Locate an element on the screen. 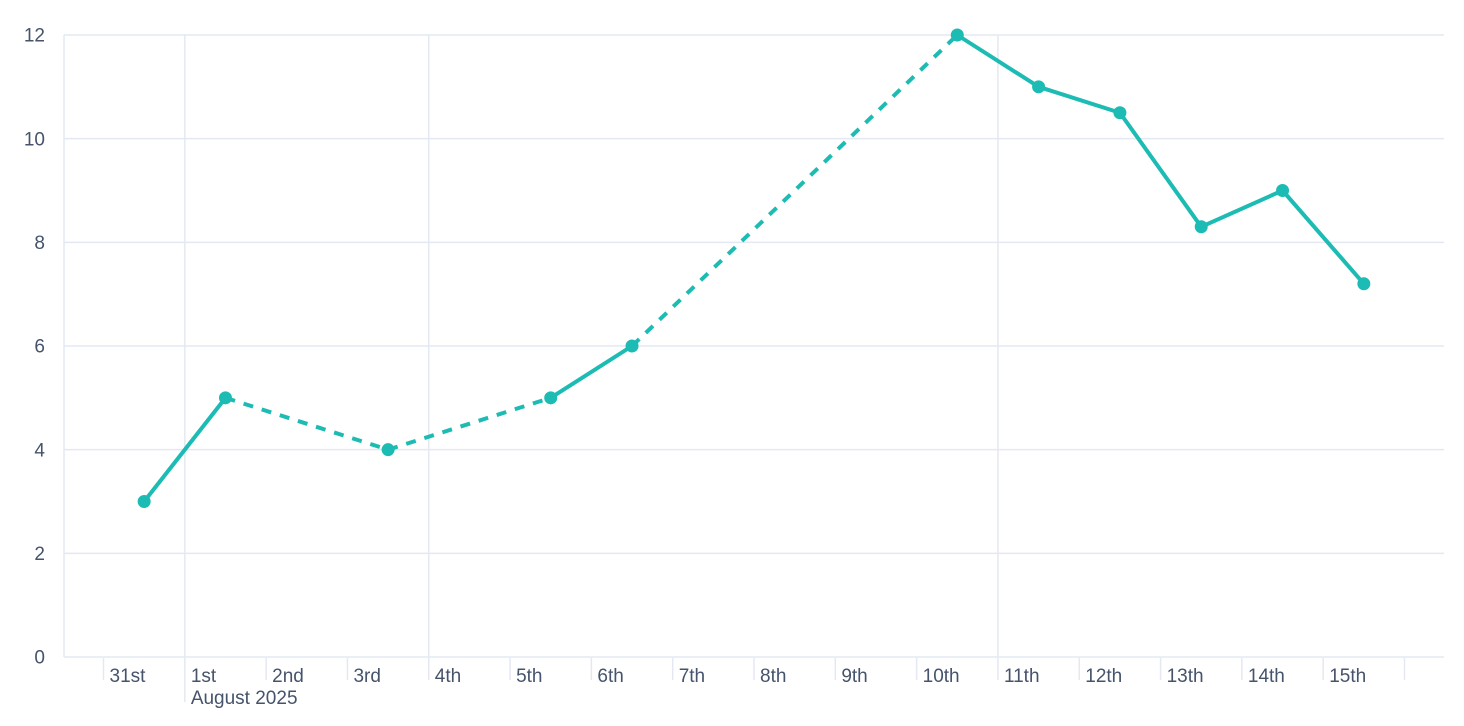 Image resolution: width=1464 pixels, height=726 pixels. x-tick-label: 7th is located at coordinates (692, 676).